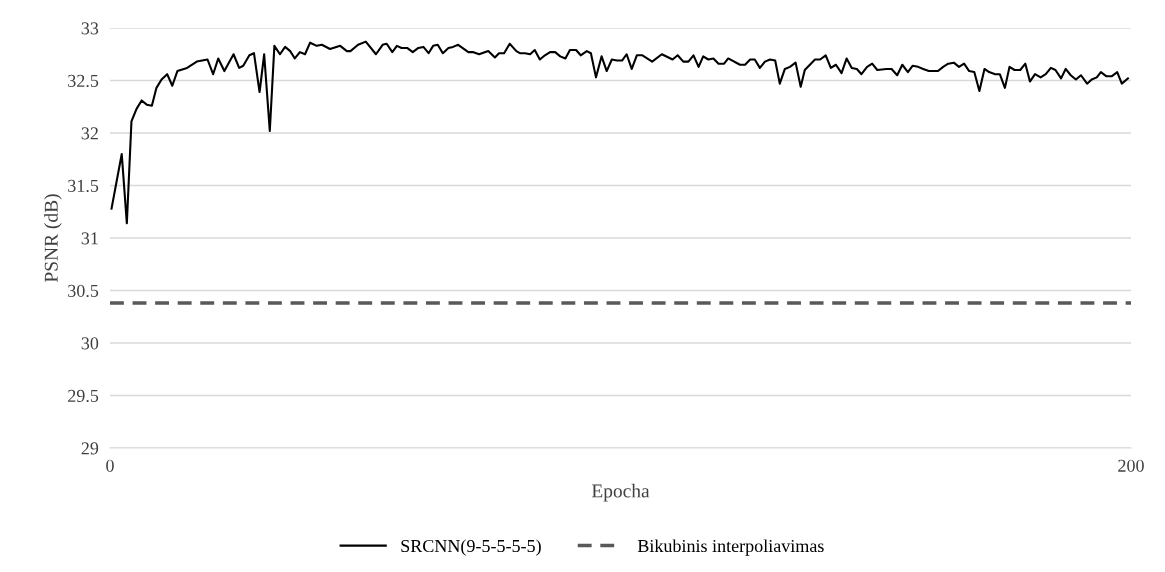 This screenshot has width=1165, height=572. What do you see at coordinates (89, 133) in the screenshot?
I see `y-tick-label: 32` at bounding box center [89, 133].